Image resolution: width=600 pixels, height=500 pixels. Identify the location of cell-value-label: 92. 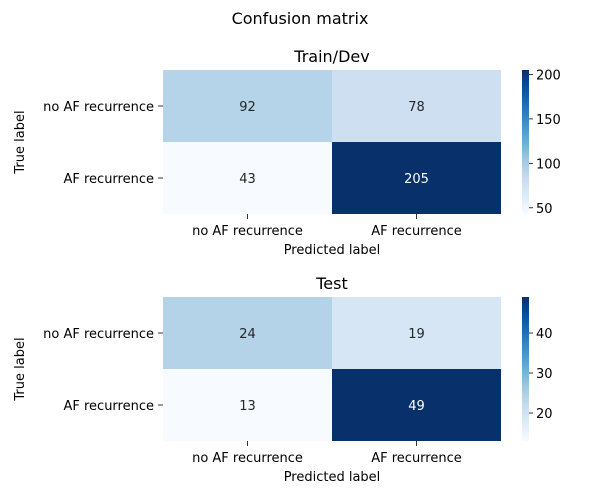
(247, 107).